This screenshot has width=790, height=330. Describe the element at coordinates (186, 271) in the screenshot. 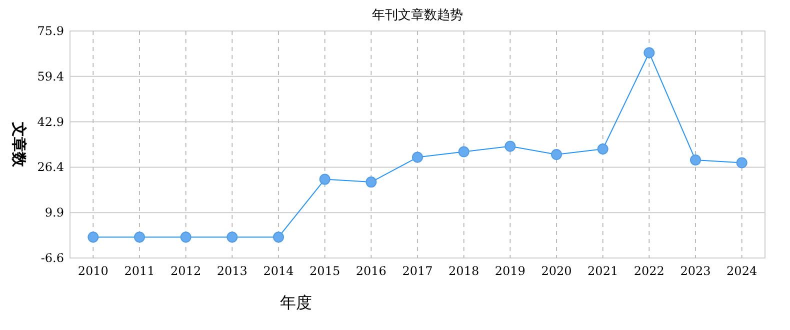

I see `x-tick-label: 2012` at that location.